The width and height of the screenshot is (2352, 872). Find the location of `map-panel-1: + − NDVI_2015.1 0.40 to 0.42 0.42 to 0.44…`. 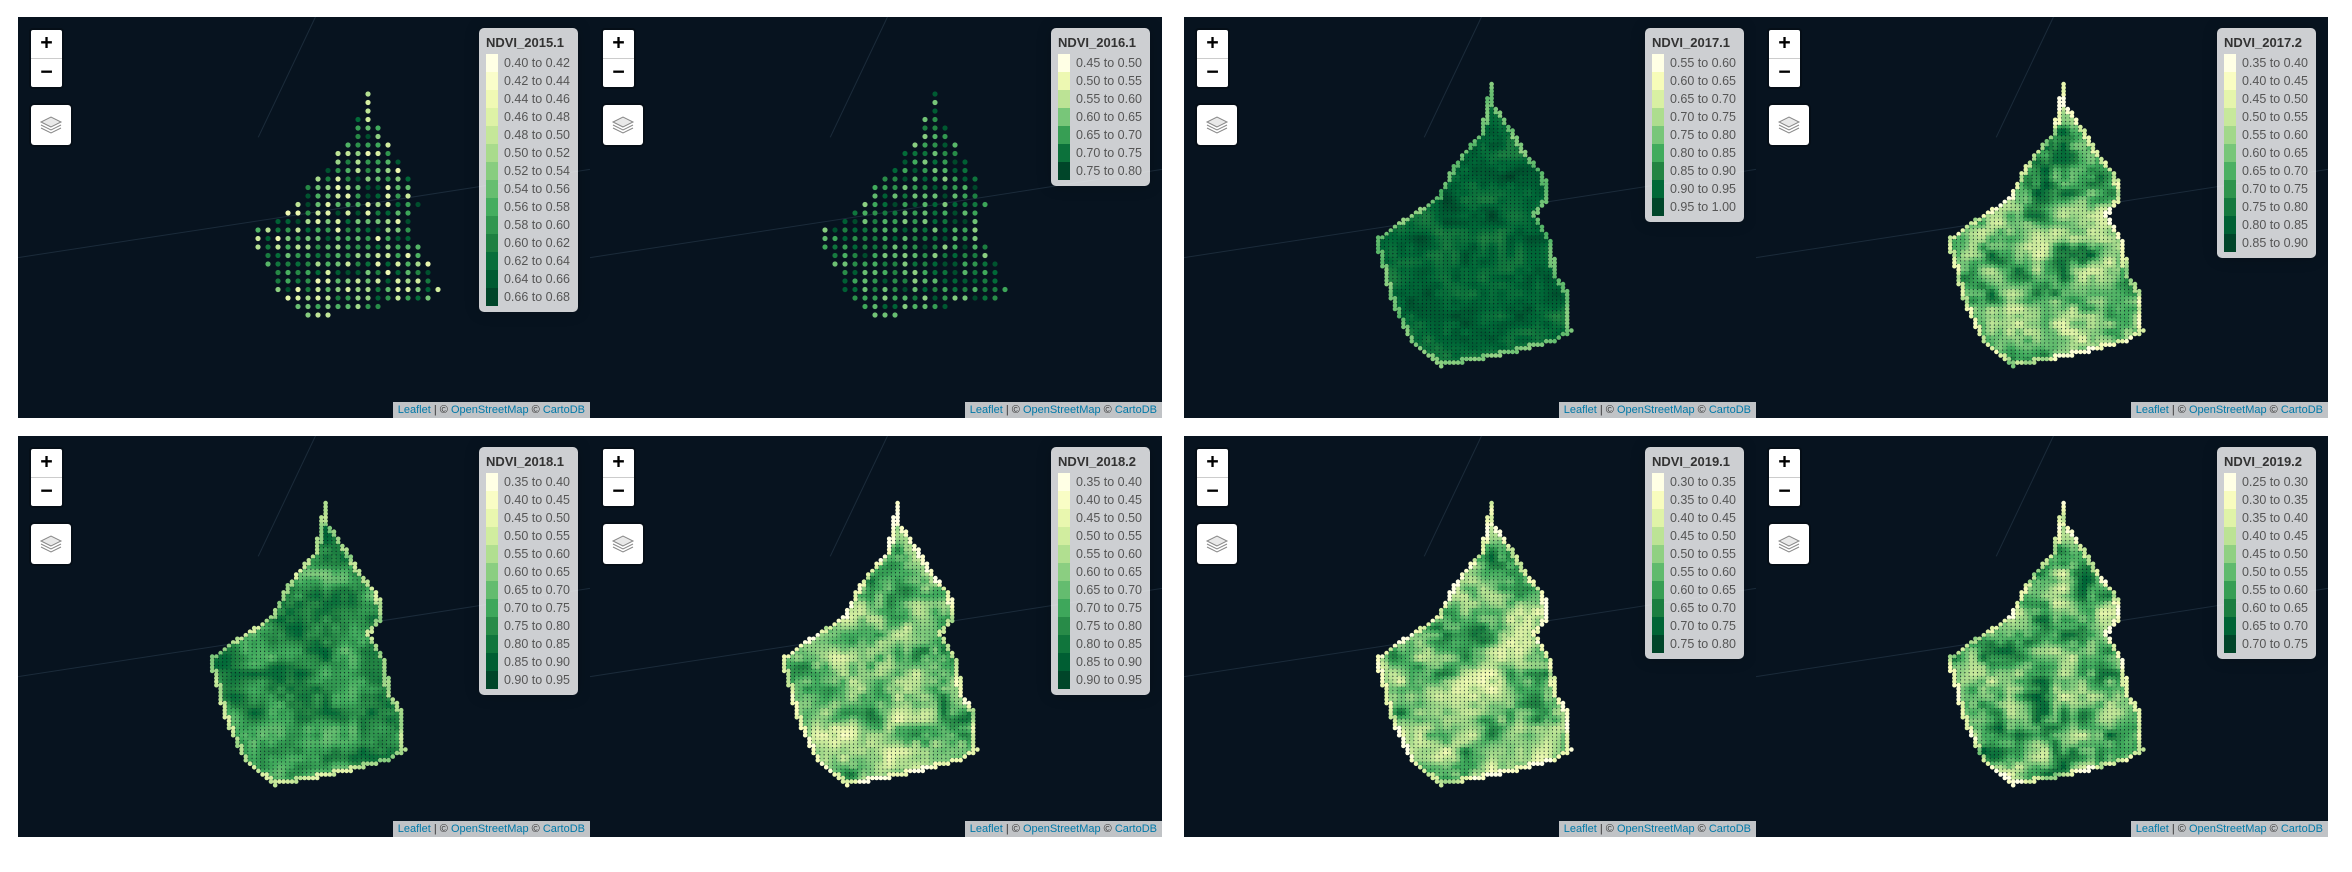

map-panel-1: + − NDVI_2015.1 0.40 to 0.42 0.42 to 0.44… is located at coordinates (304, 217).